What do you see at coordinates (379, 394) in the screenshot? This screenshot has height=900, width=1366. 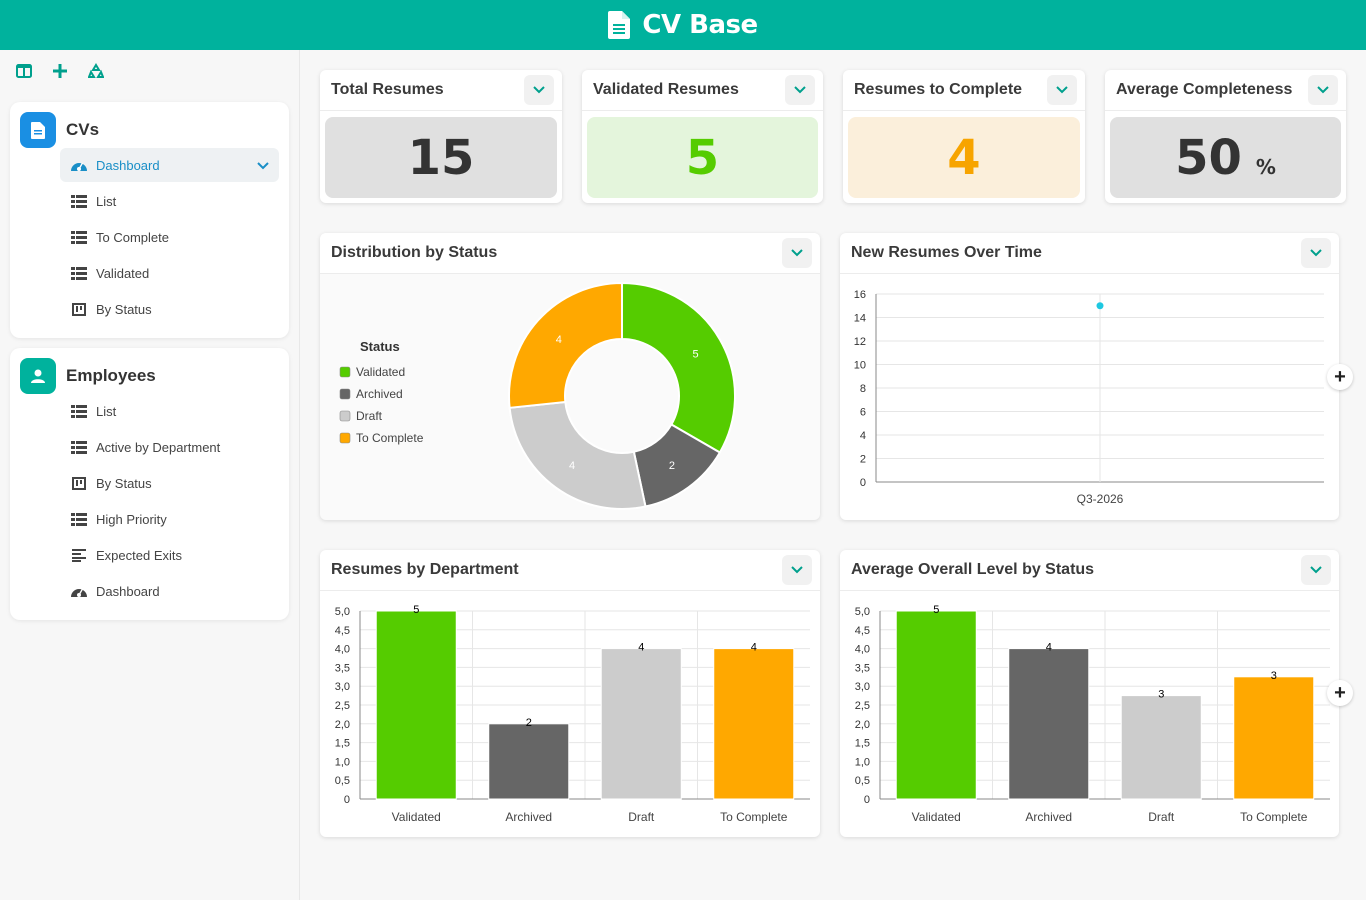 I see `legend-label: Archived` at bounding box center [379, 394].